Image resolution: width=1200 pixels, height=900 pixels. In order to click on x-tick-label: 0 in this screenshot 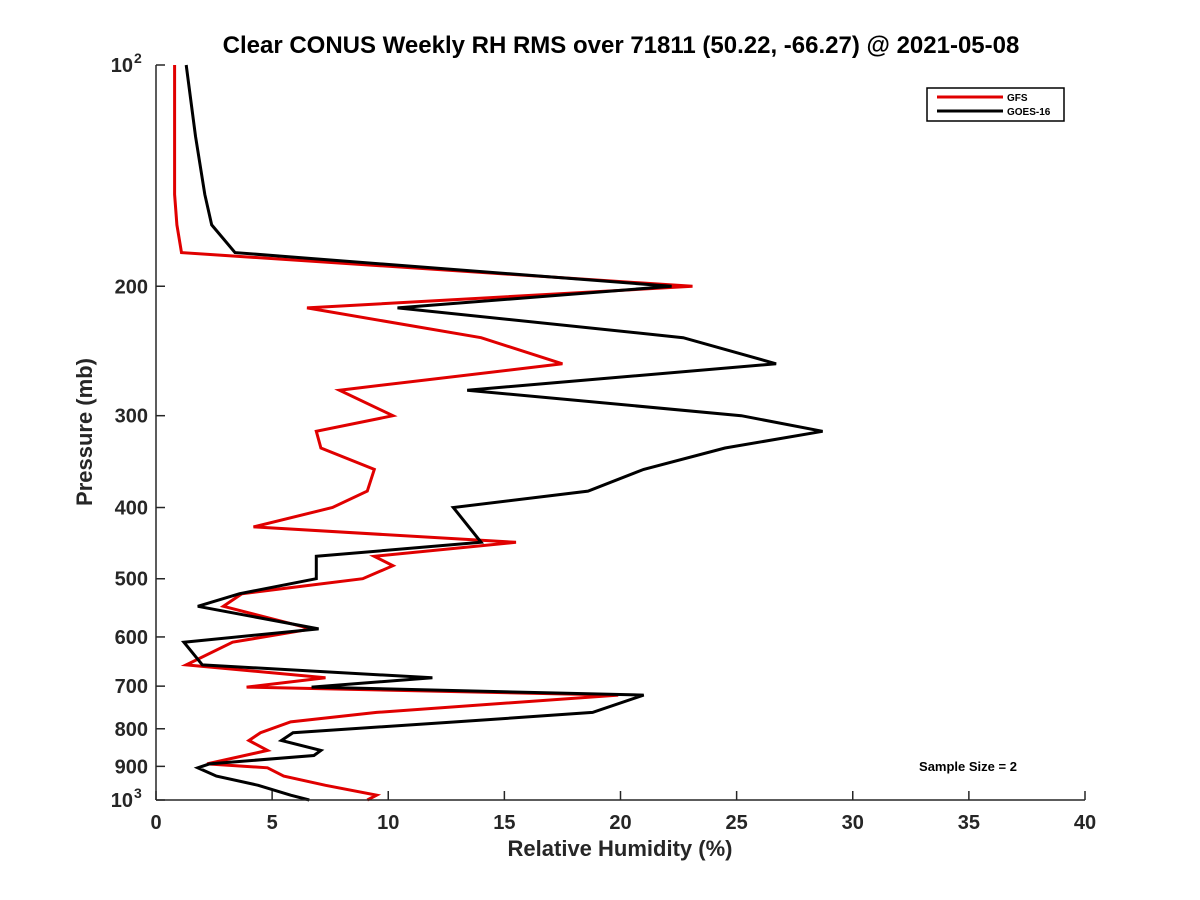, I will do `click(155, 823)`.